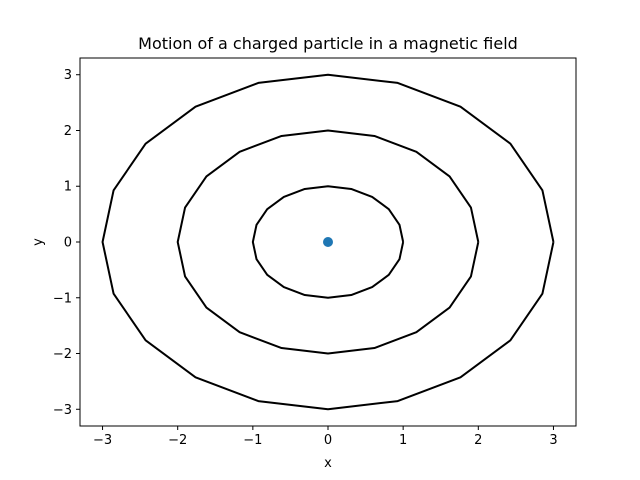  Describe the element at coordinates (102, 440) in the screenshot. I see `x-tick-label: −3` at that location.